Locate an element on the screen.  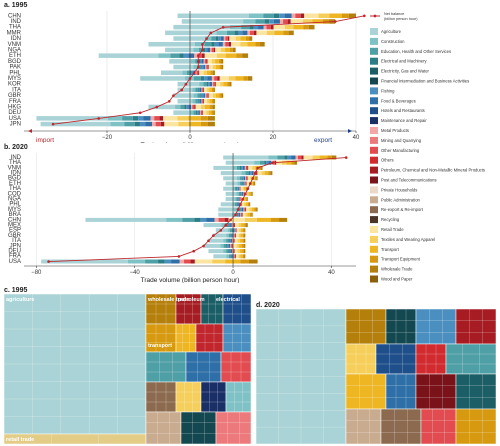
legend-label: Food & Beverages is located at coordinates (398, 100).